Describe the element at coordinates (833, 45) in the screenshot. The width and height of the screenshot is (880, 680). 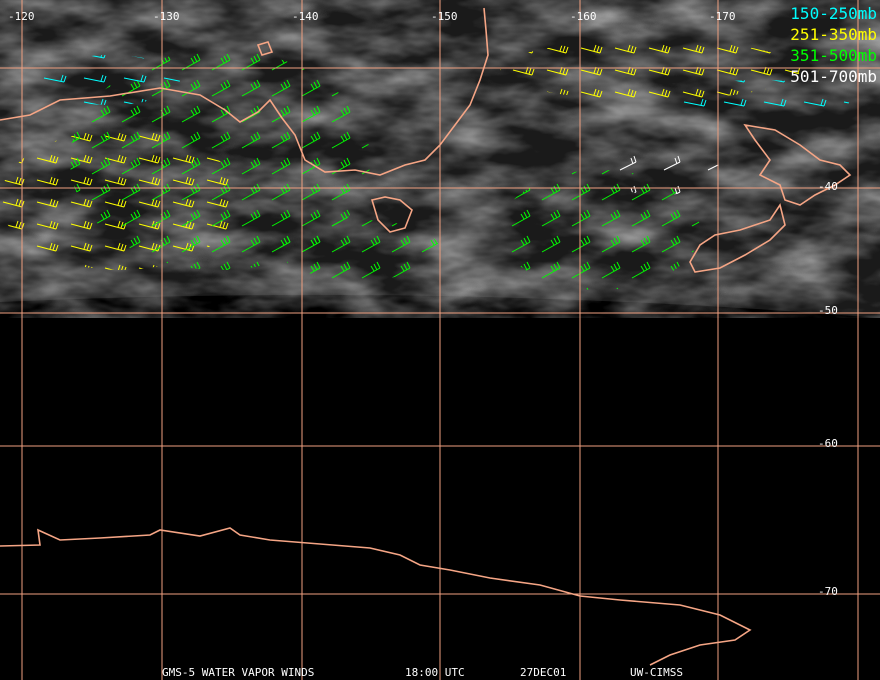
I see `legend: 150-250mb 251-350mb 351-500mb 501-700mb` at that location.